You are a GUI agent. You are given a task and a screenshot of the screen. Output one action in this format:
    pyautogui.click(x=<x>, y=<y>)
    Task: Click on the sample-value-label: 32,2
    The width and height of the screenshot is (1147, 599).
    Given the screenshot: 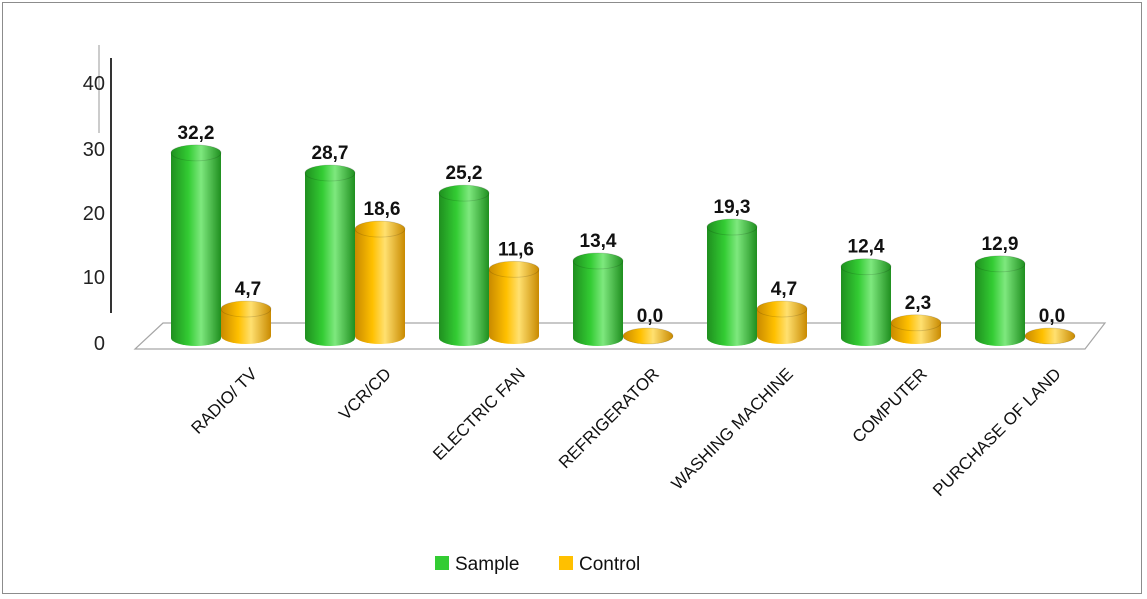 What is the action you would take?
    pyautogui.click(x=196, y=133)
    